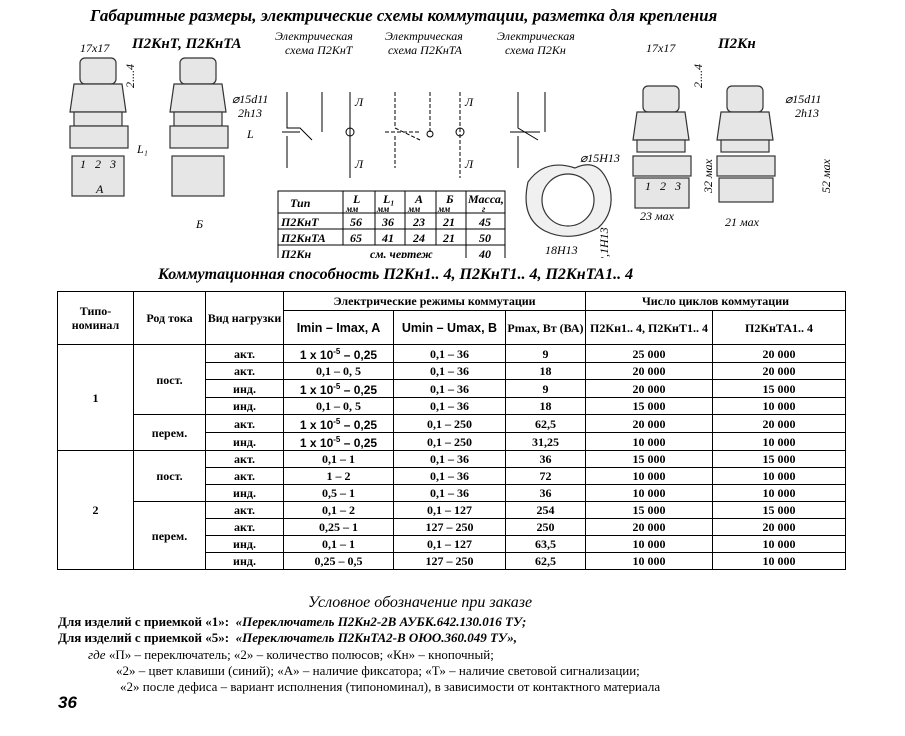 Image resolution: width=905 pixels, height=736 pixels. What do you see at coordinates (338, 510) in the screenshot?
I see `current-range-cell: 0,1 – 2` at bounding box center [338, 510].